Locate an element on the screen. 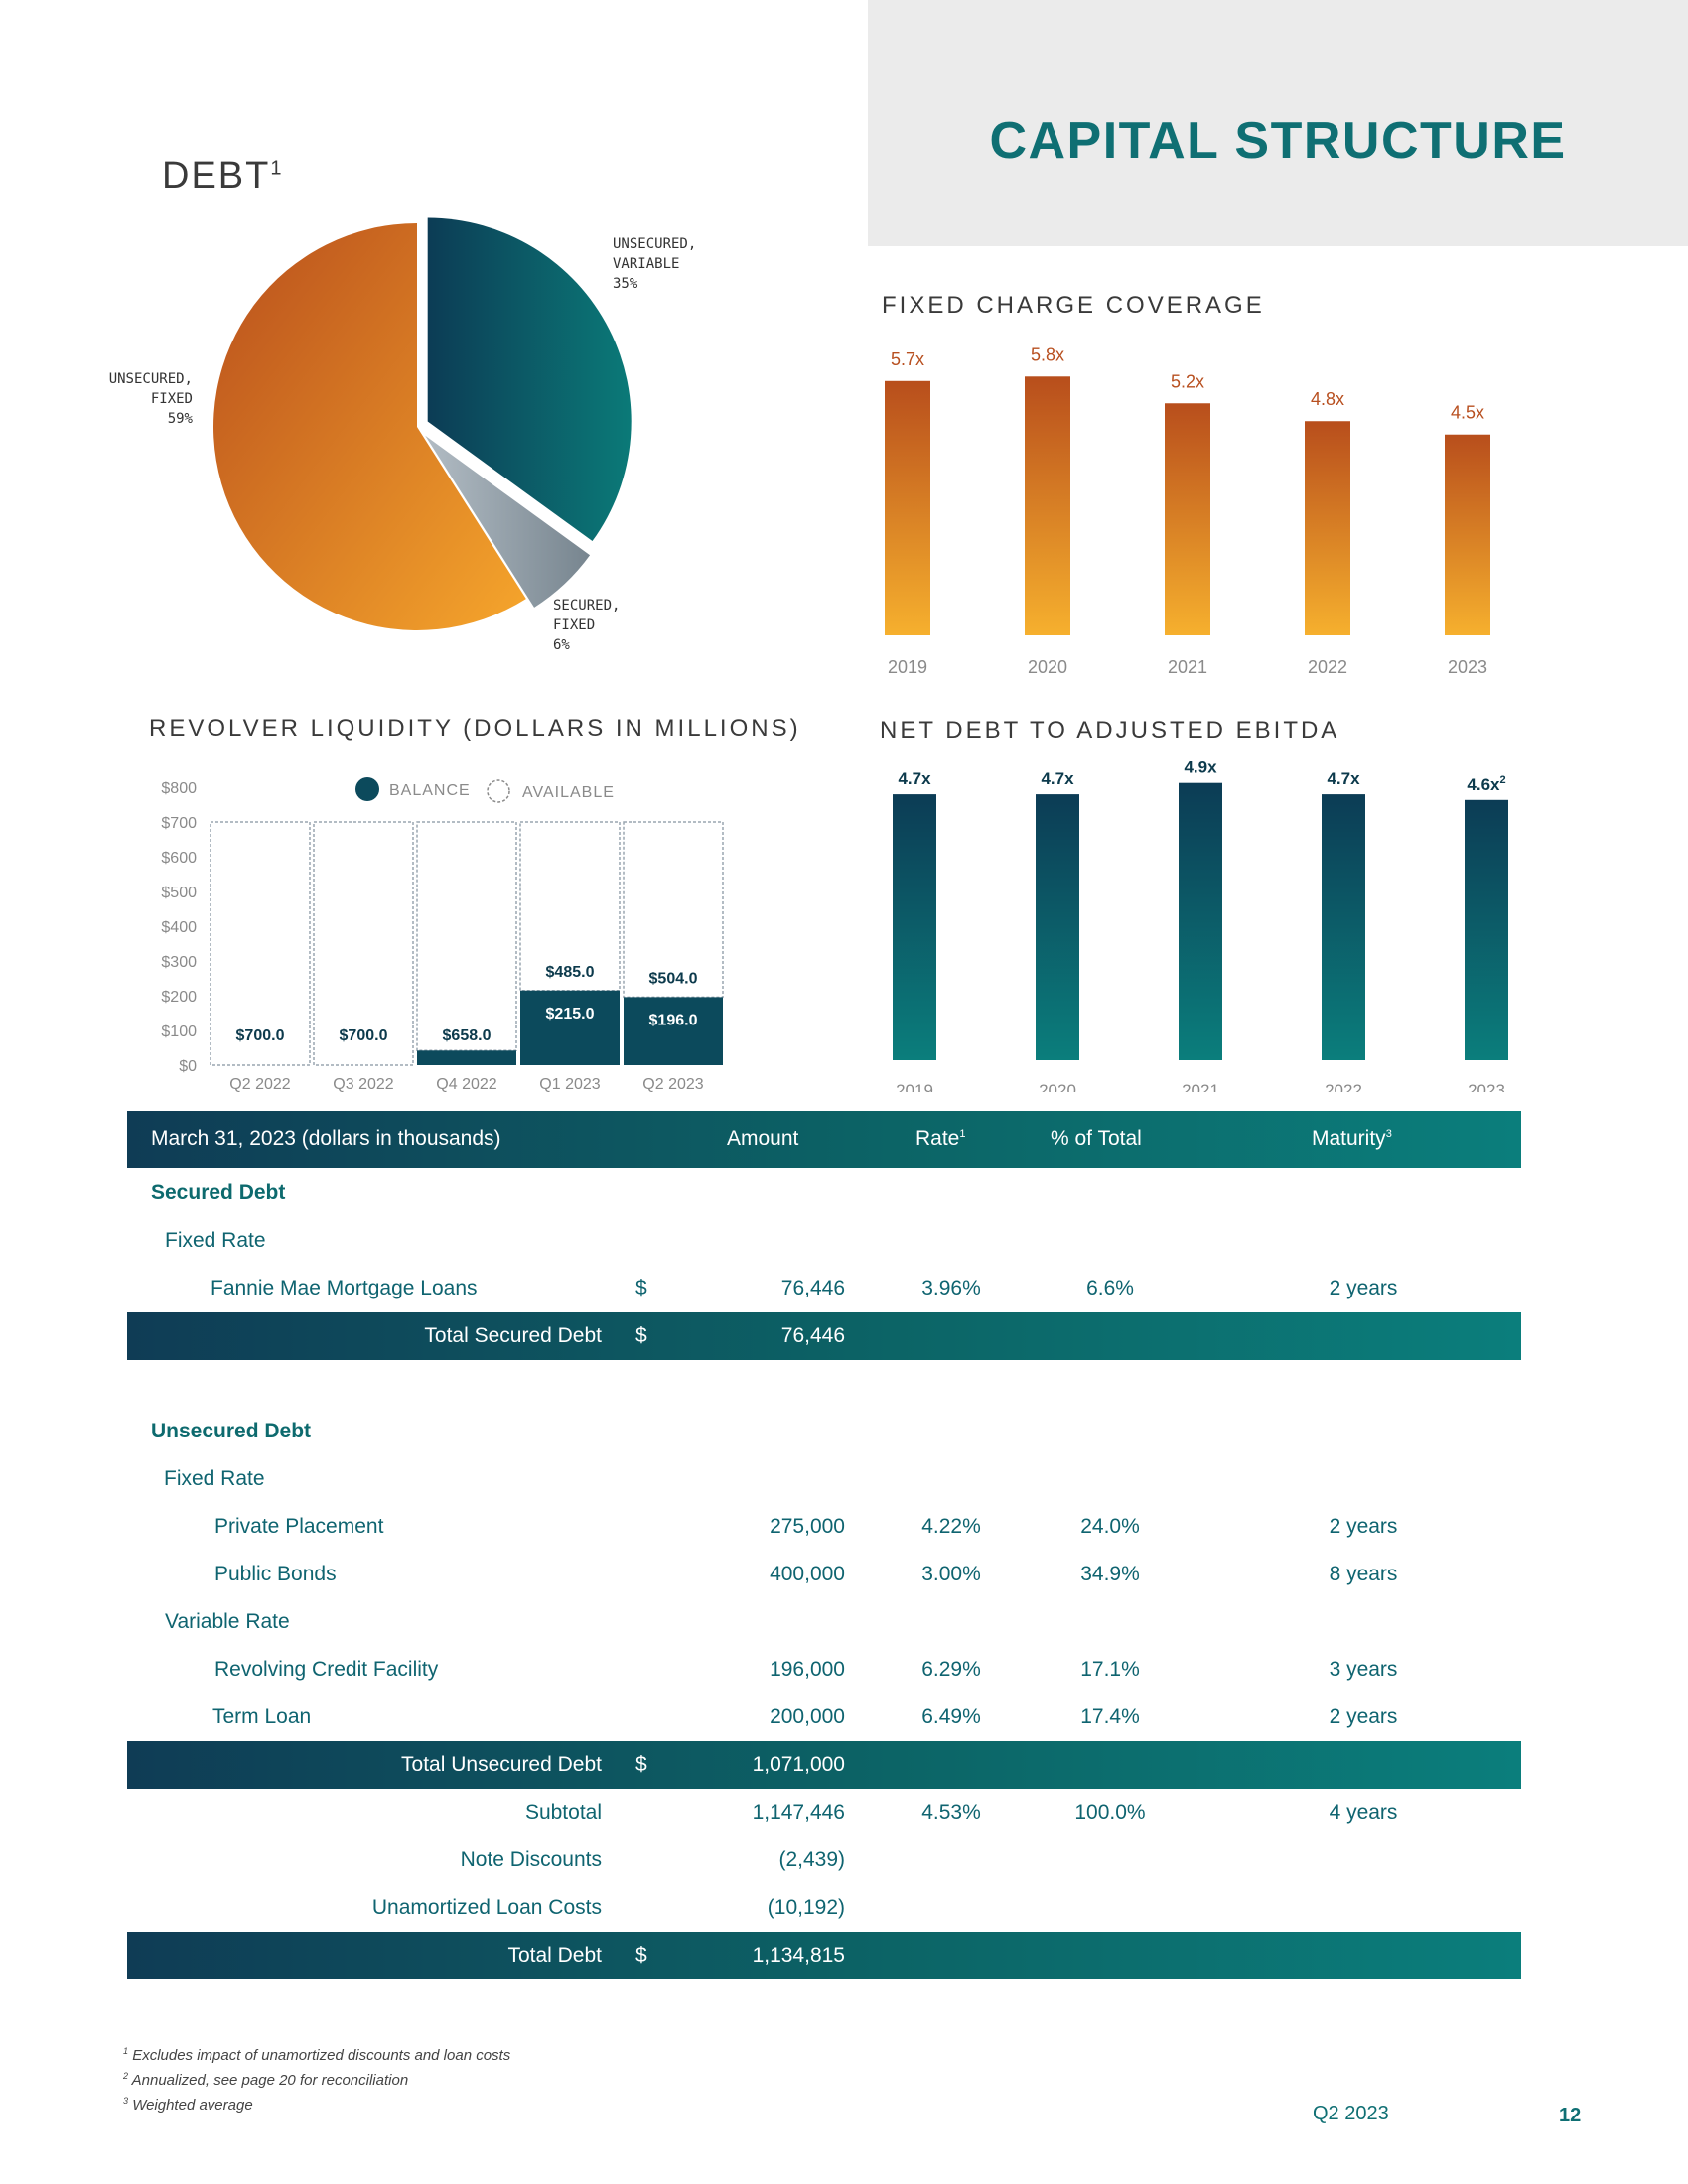 The height and width of the screenshot is (2184, 1688). revolver-y-tick: $800 is located at coordinates (179, 788).